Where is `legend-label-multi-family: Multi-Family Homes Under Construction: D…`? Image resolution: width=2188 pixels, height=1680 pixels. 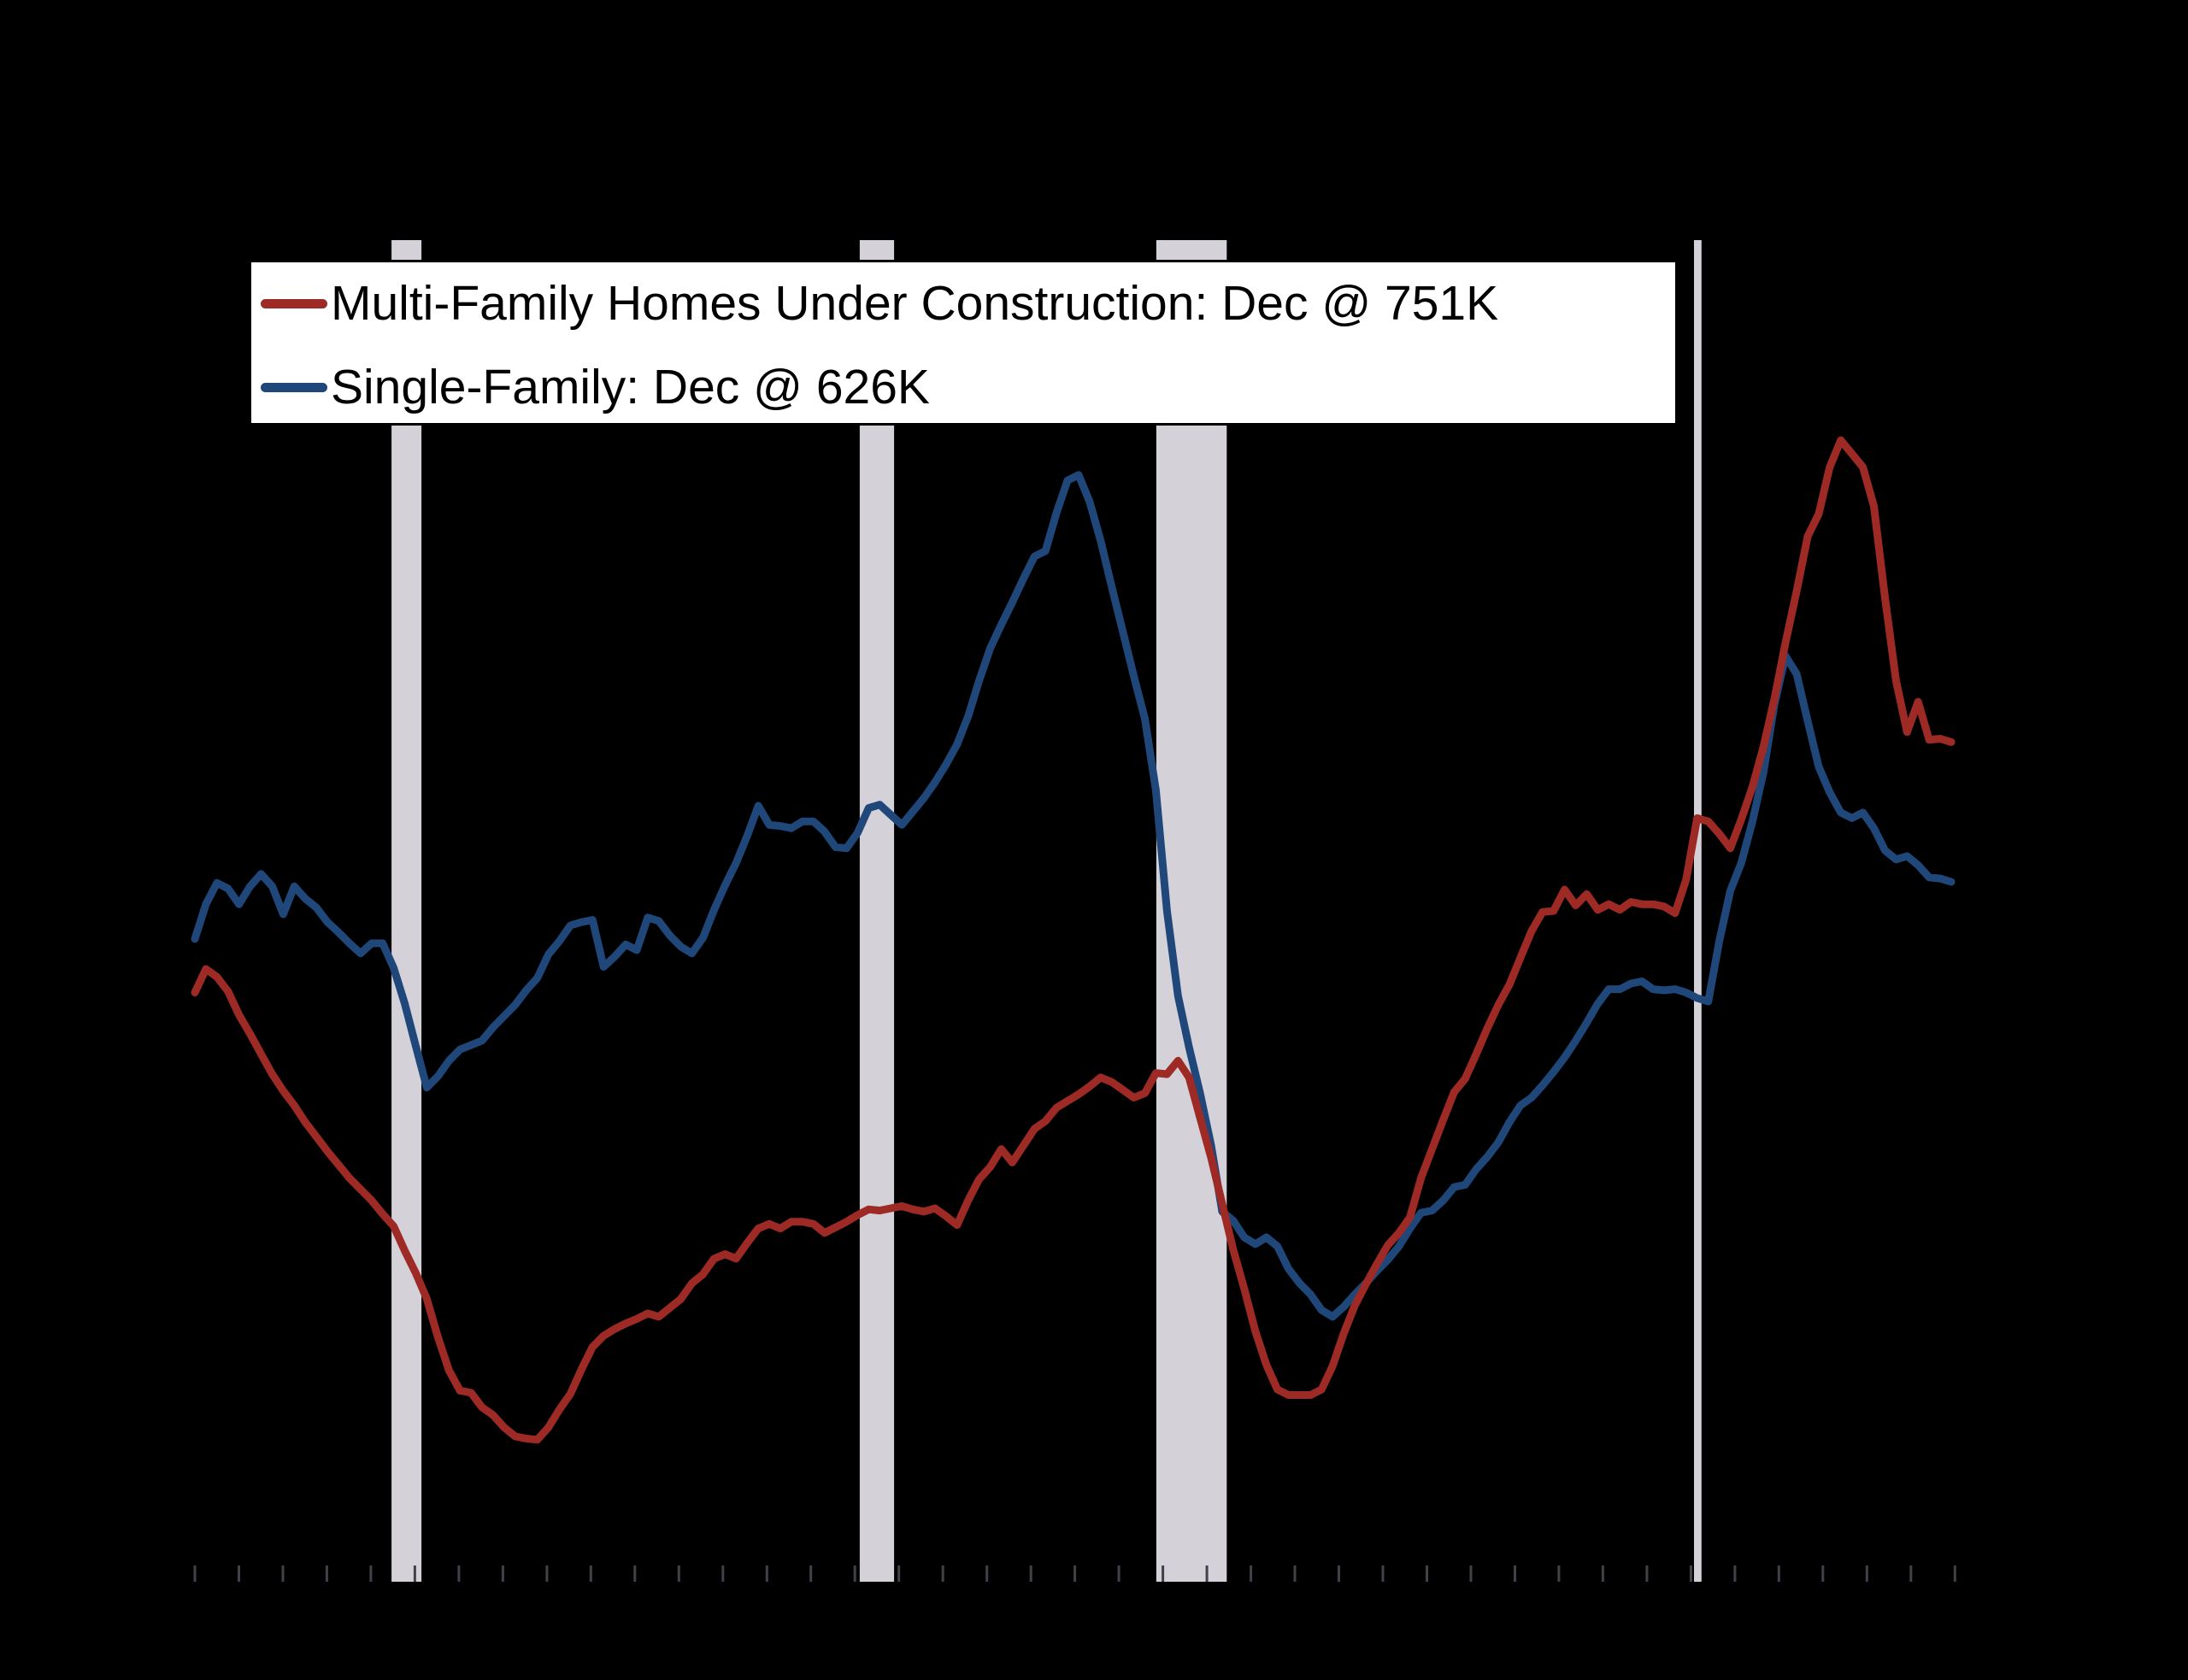 legend-label-multi-family: Multi-Family Homes Under Construction: D… is located at coordinates (915, 303).